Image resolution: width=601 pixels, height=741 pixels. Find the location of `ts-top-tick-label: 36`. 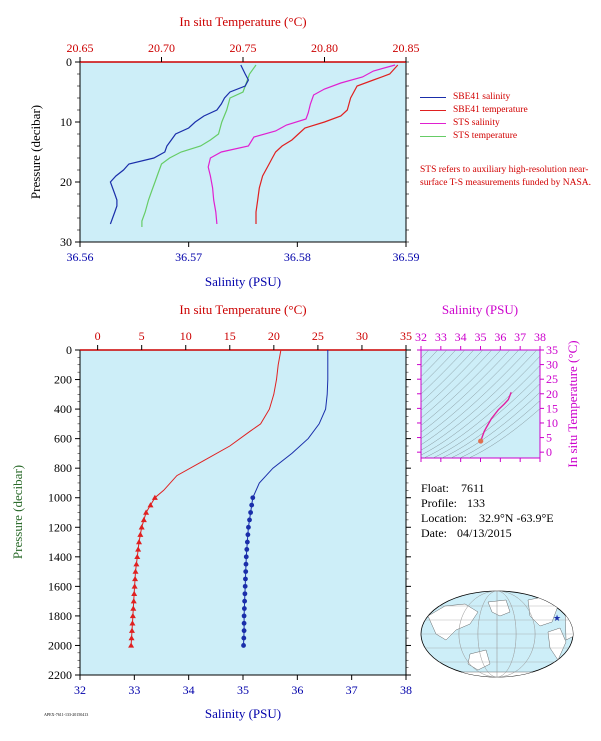

ts-top-tick-label: 36 is located at coordinates (500, 337).